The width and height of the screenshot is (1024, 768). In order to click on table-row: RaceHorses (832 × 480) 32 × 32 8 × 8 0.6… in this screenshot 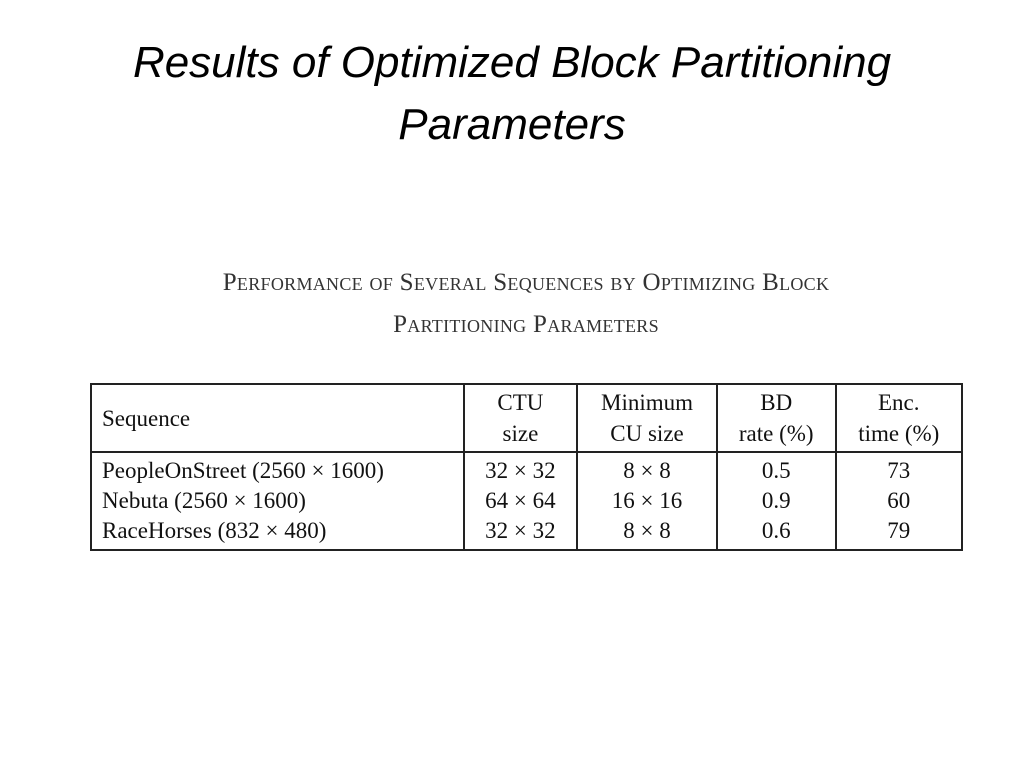, I will do `click(527, 533)`.